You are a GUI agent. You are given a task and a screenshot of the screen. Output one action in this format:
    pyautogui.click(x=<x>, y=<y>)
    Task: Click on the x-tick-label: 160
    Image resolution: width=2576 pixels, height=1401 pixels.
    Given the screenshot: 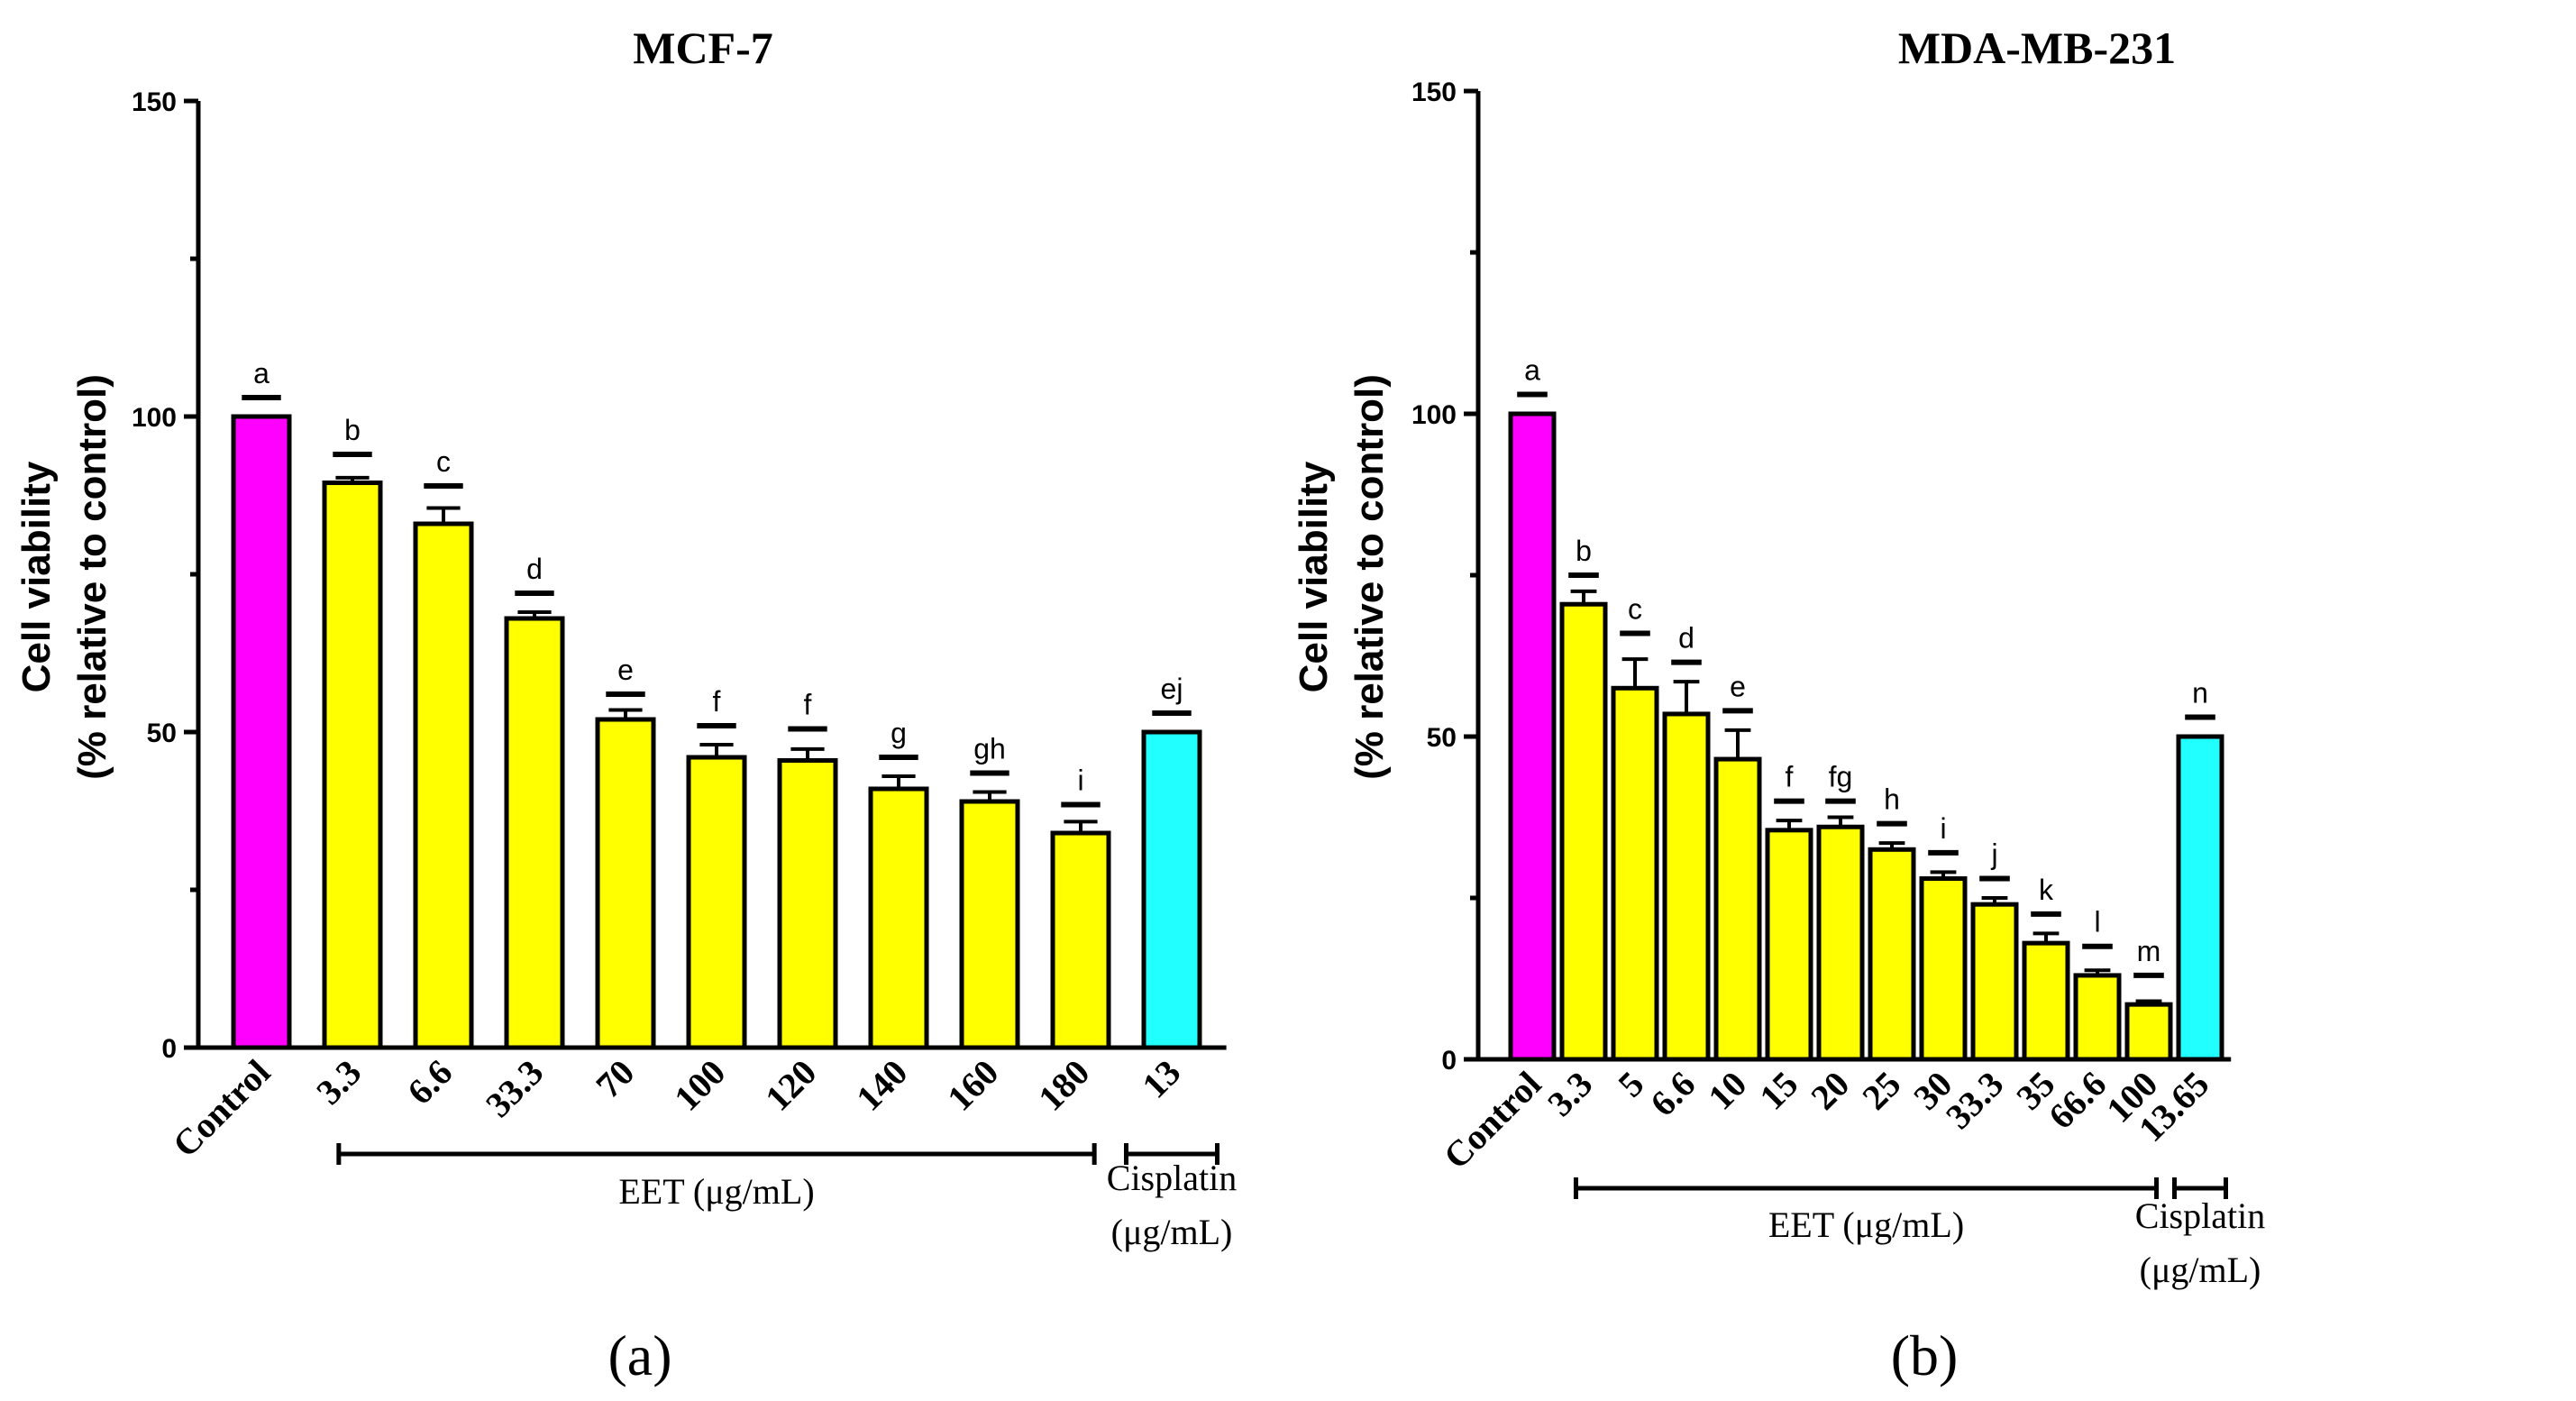 What is the action you would take?
    pyautogui.click(x=972, y=1085)
    